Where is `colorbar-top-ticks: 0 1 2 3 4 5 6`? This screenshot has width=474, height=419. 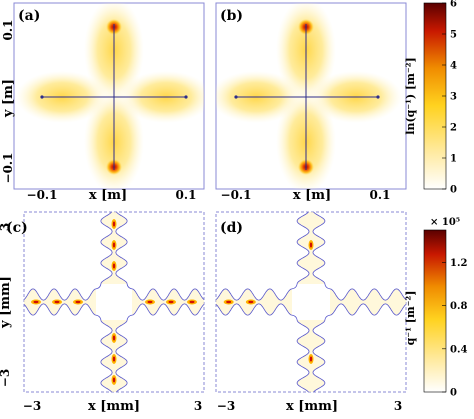 colorbar-top-ticks: 0 1 2 3 4 5 6 is located at coordinates (449, 98).